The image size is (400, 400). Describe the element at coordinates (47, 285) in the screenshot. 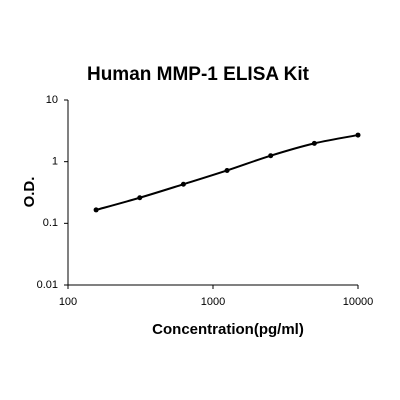

I see `y-tick-label: 0.01` at that location.